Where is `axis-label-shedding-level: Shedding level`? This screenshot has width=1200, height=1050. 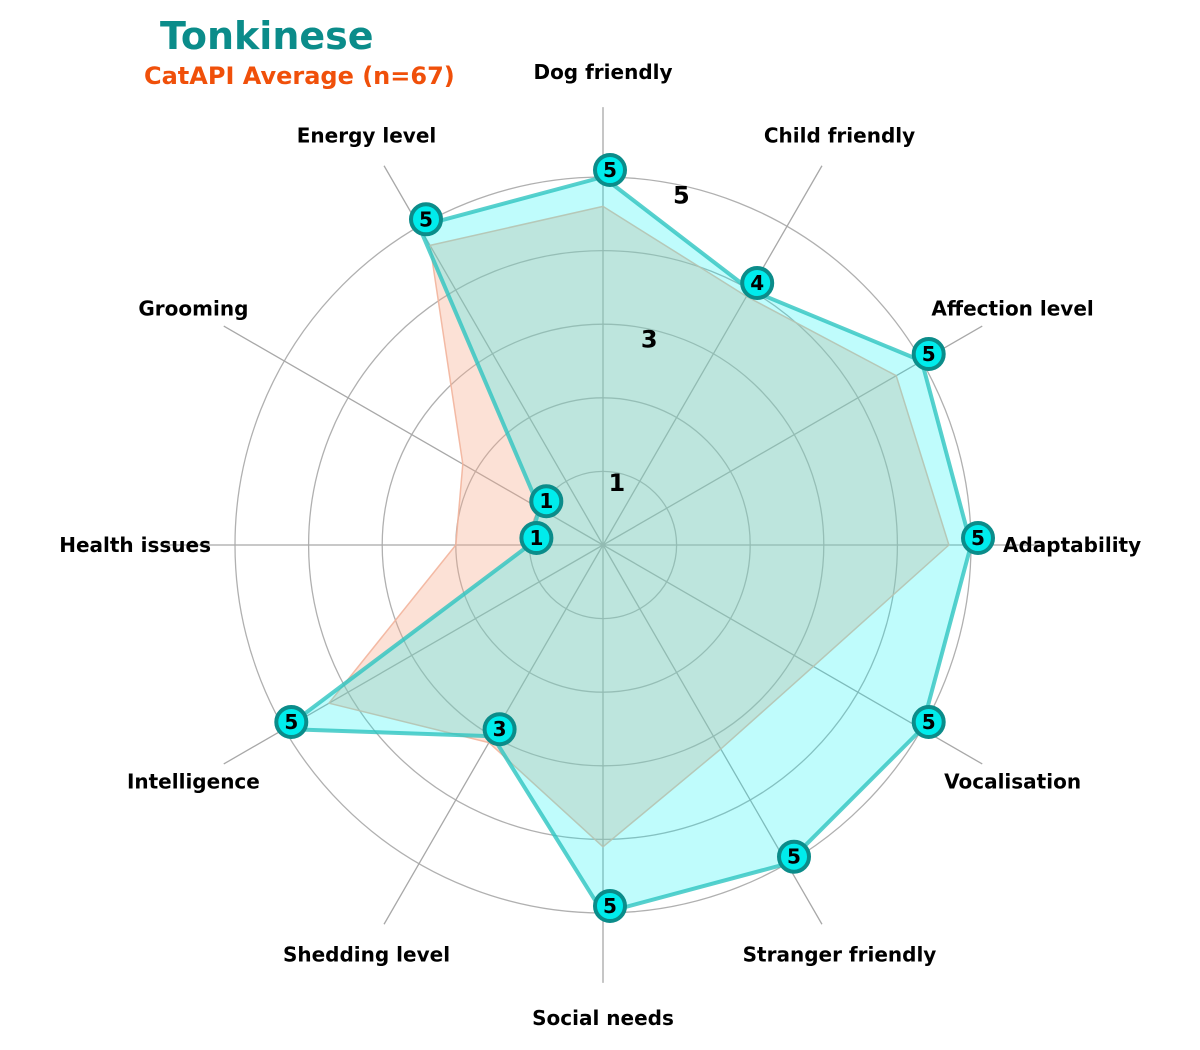 axis-label-shedding-level: Shedding level is located at coordinates (366, 955).